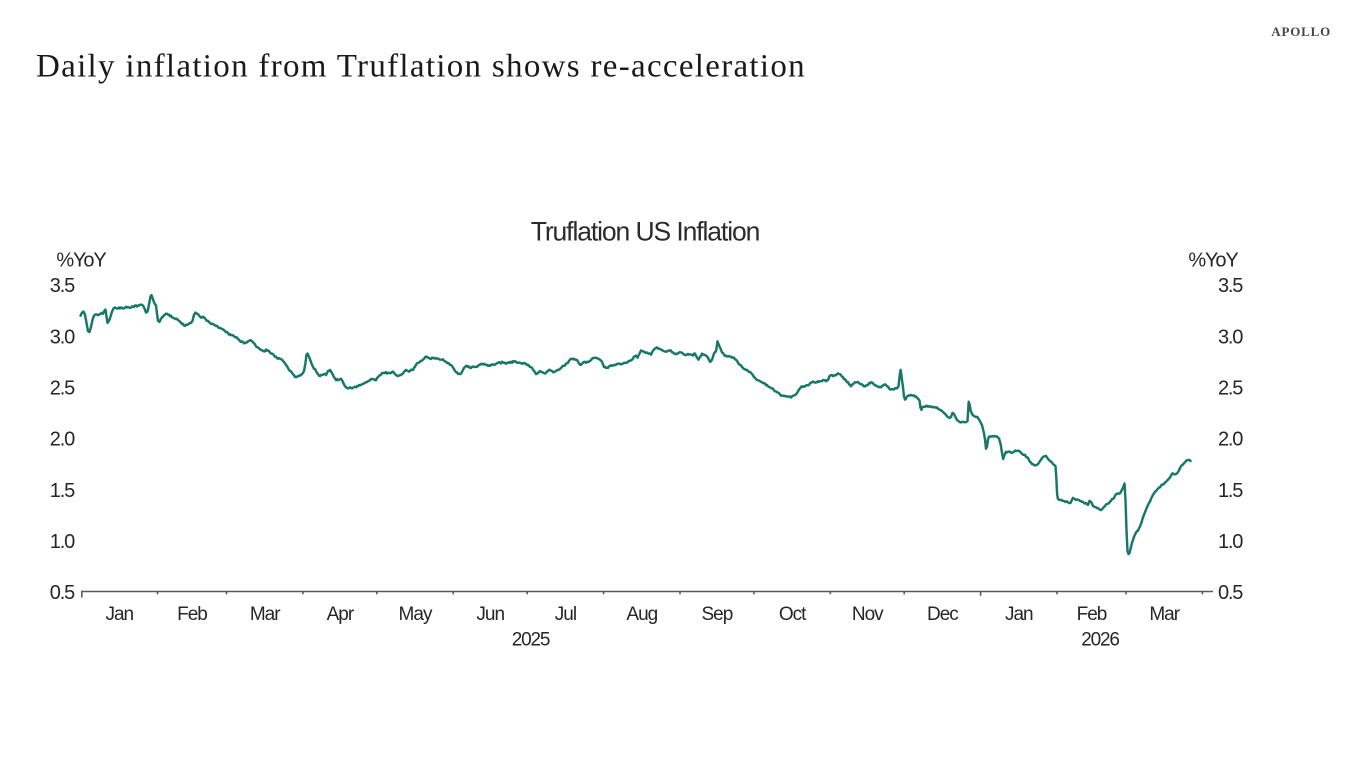 Image resolution: width=1366 pixels, height=768 pixels. I want to click on svg-text: 2025, so click(531, 639).